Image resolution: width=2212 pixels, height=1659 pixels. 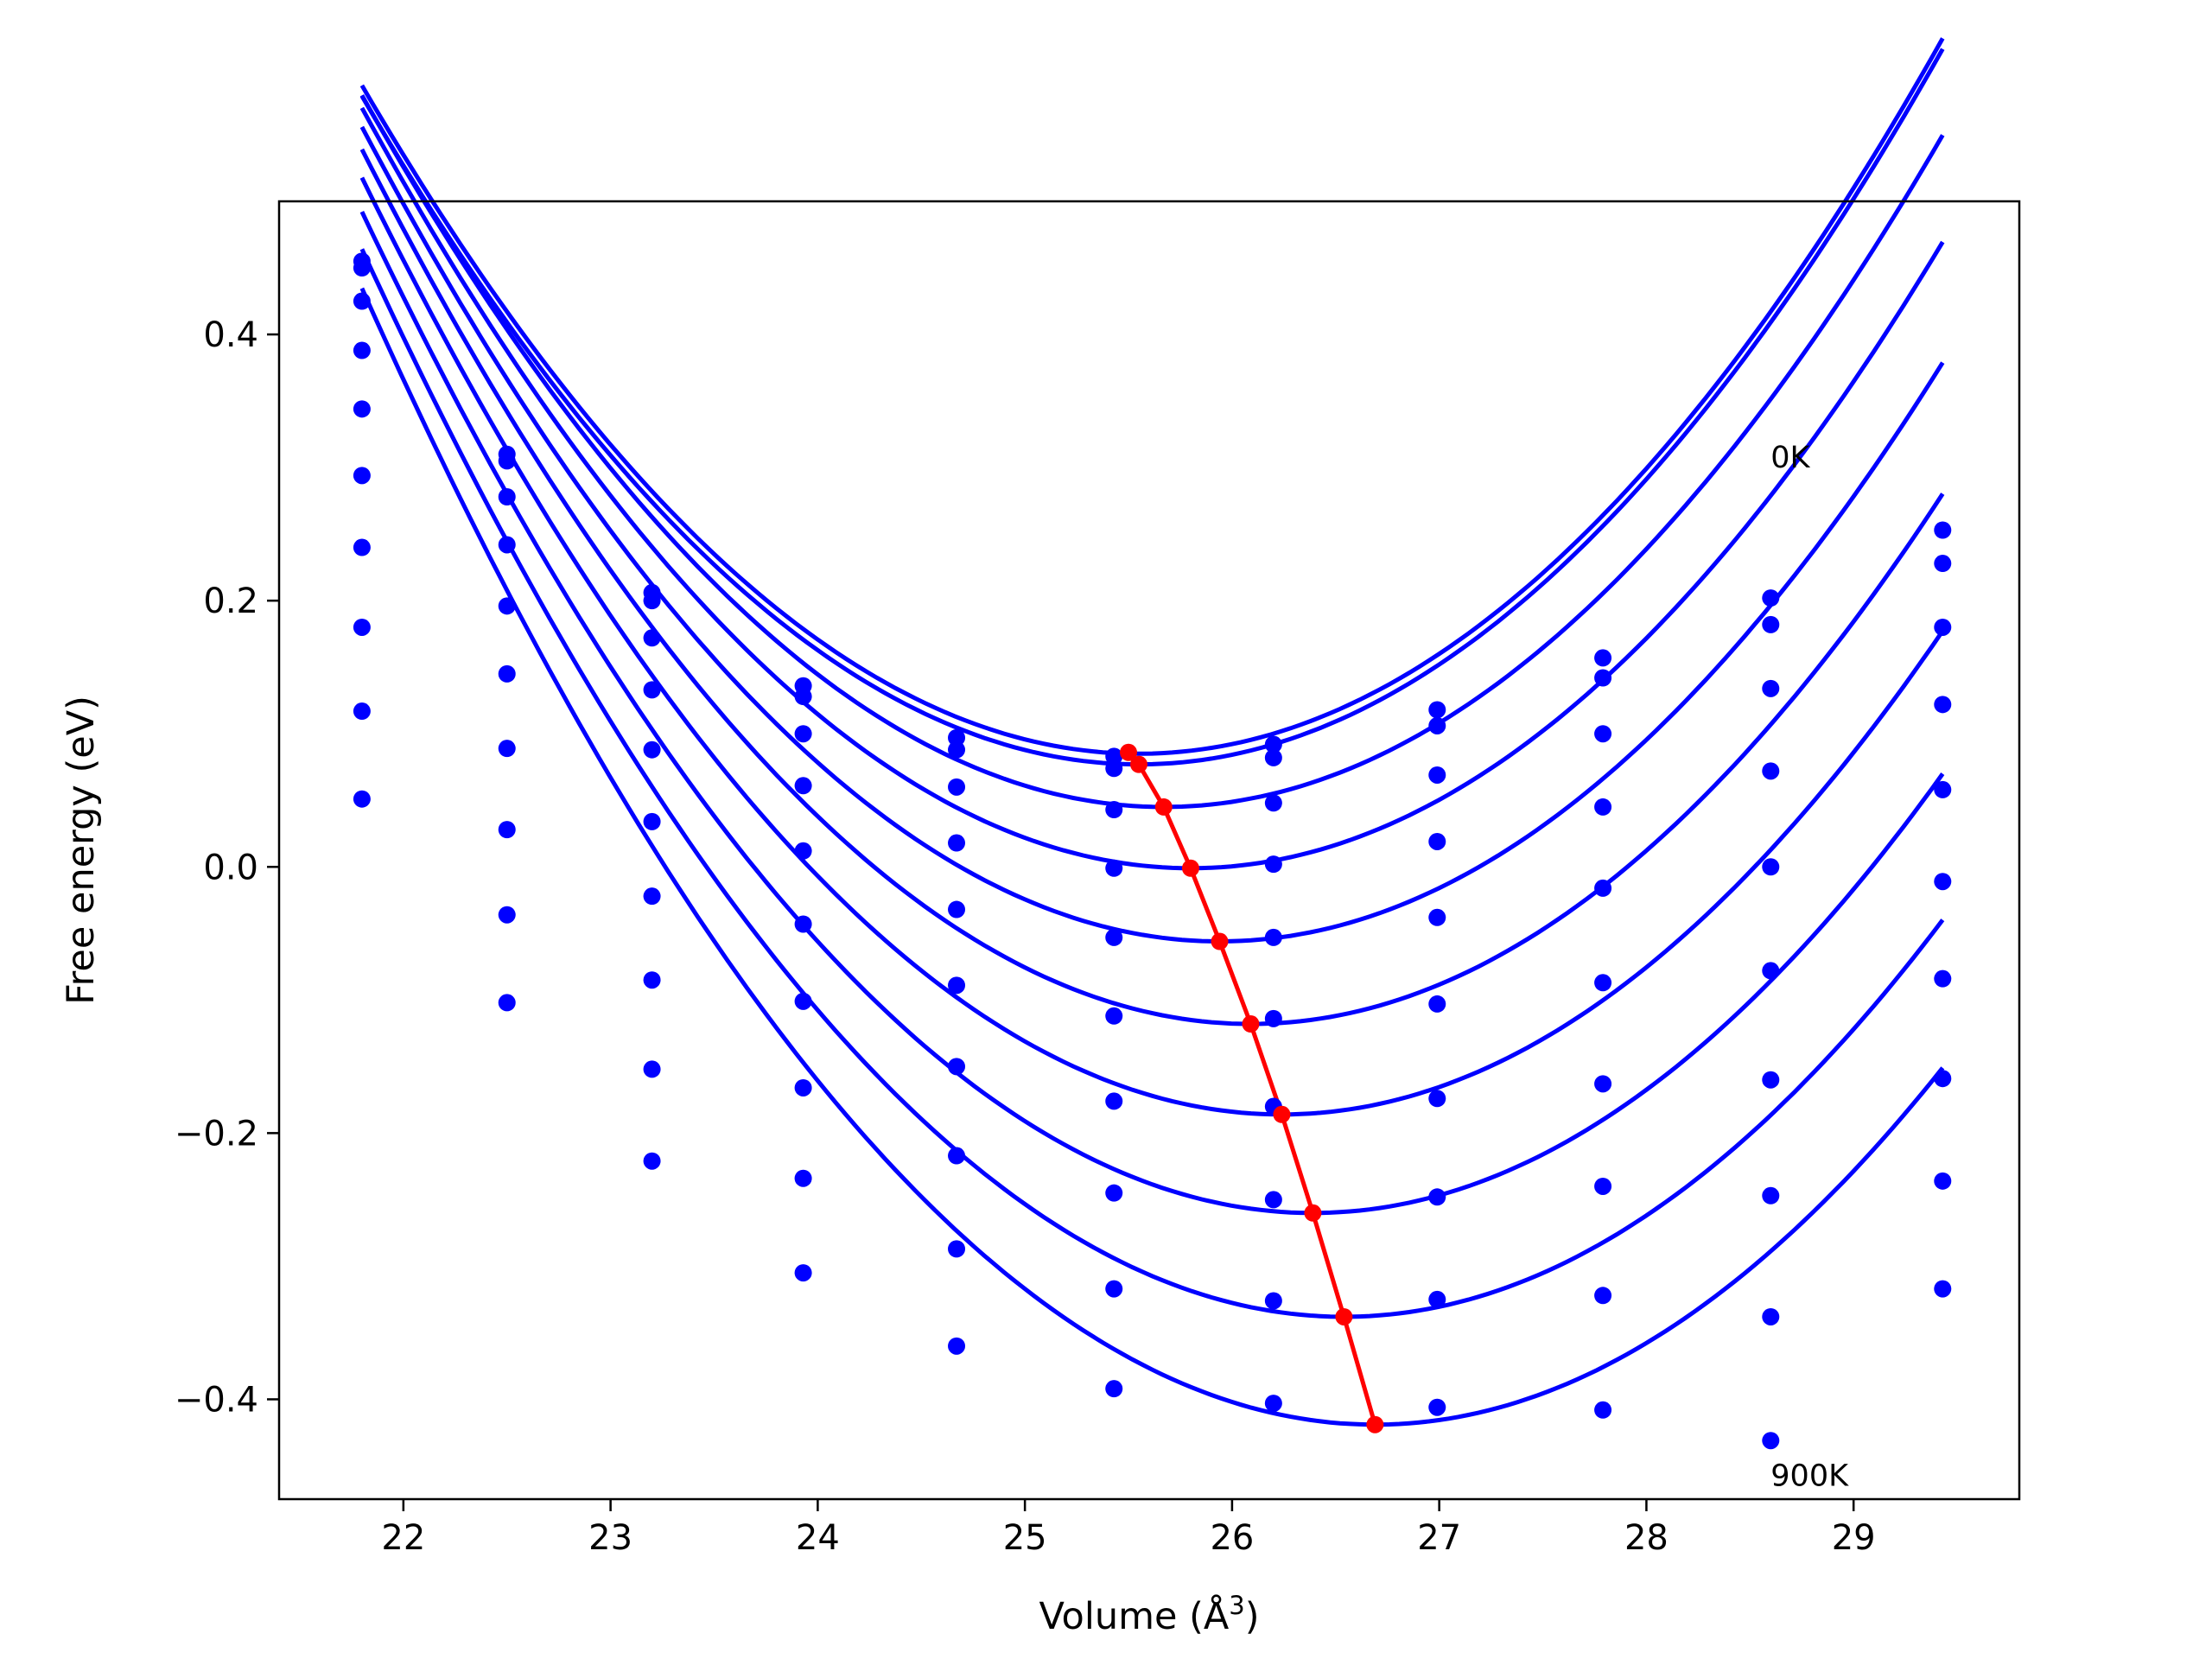 I want to click on minimum-points, so click(x=1252, y=1088).